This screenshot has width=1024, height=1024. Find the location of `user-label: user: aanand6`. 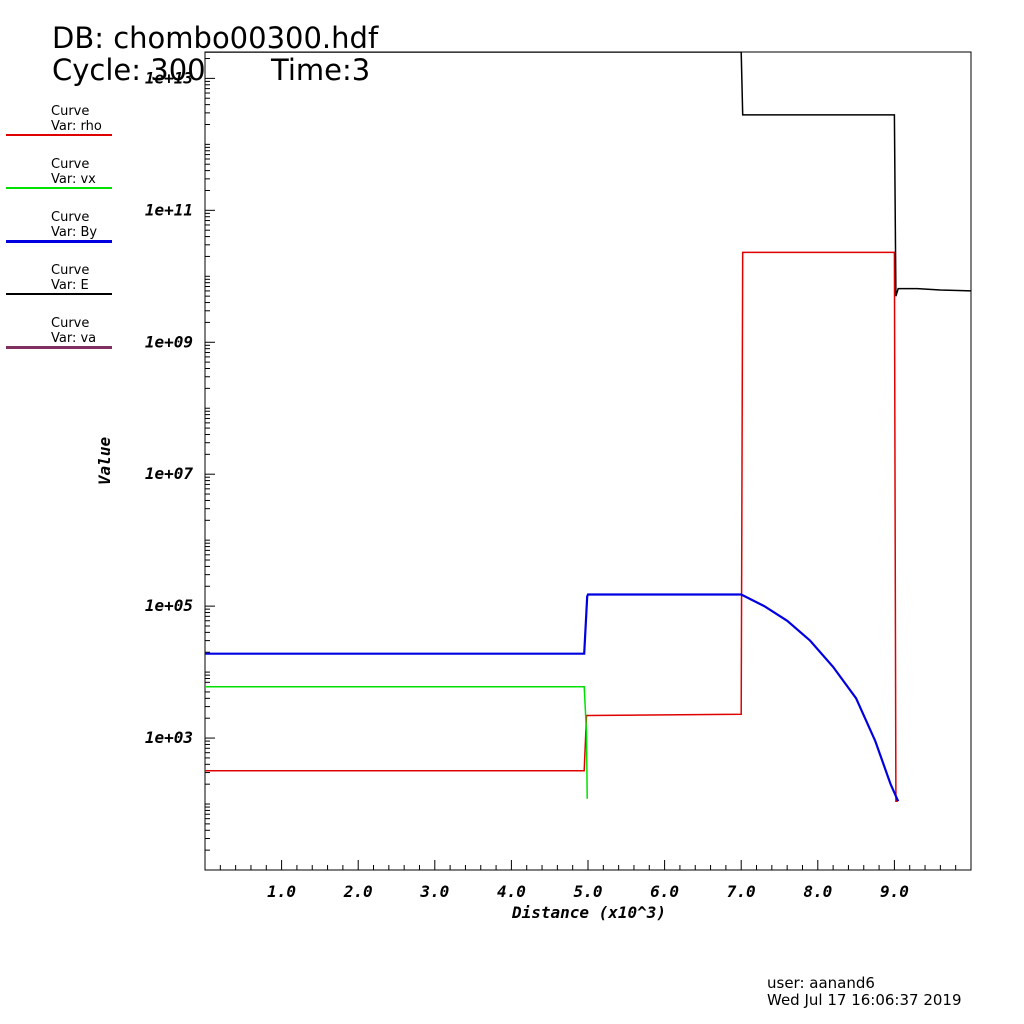

user-label: user: aanand6 is located at coordinates (821, 983).